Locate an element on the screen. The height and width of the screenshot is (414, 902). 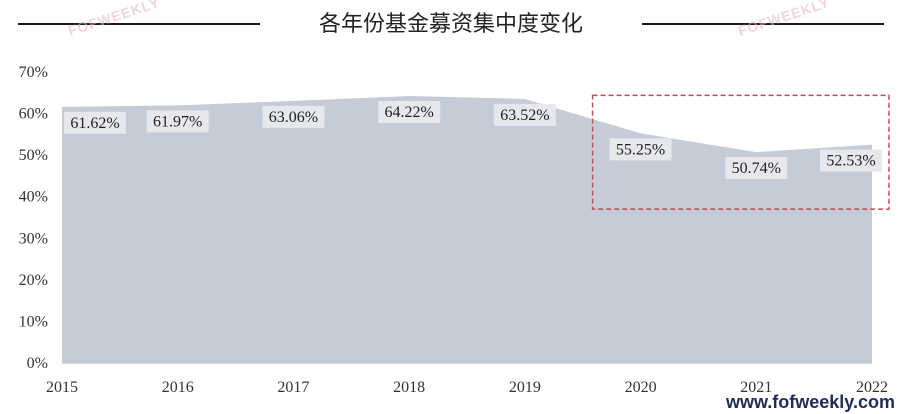
x-tick-label: 2018 is located at coordinates (409, 387).